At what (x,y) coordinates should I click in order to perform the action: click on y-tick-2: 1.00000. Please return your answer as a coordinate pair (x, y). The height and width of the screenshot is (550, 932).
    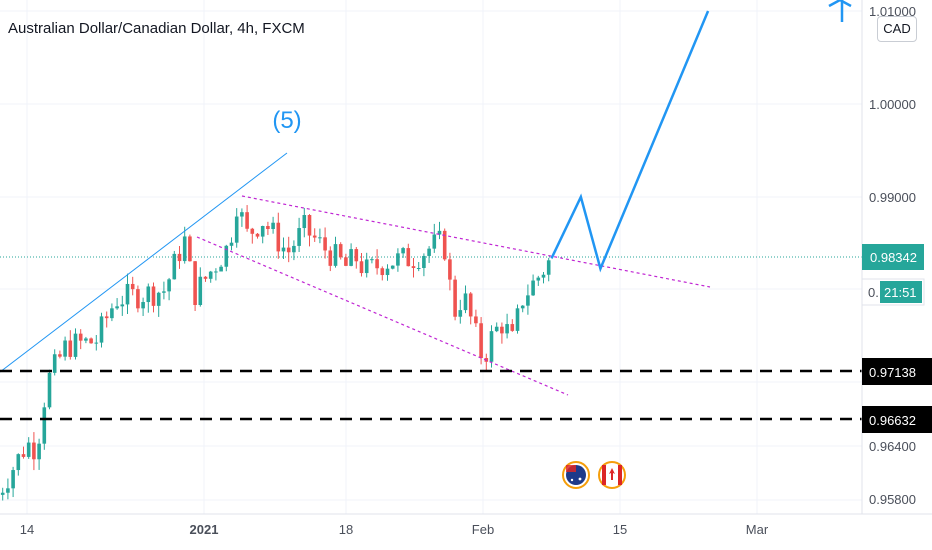
    Looking at the image, I should click on (892, 104).